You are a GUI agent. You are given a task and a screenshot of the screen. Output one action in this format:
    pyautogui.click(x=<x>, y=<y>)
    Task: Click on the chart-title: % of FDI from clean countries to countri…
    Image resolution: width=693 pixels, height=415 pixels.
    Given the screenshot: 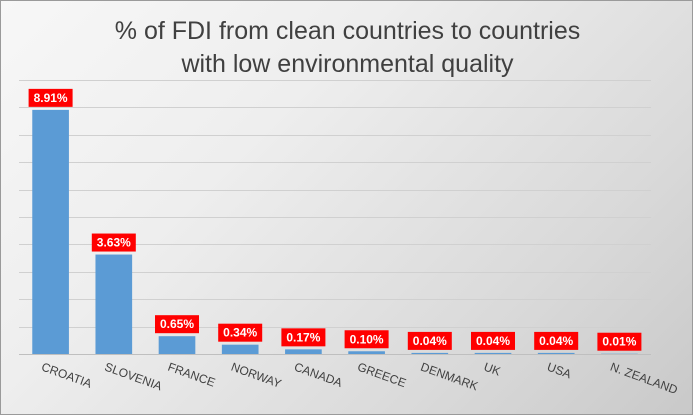 What is the action you would take?
    pyautogui.click(x=347, y=47)
    